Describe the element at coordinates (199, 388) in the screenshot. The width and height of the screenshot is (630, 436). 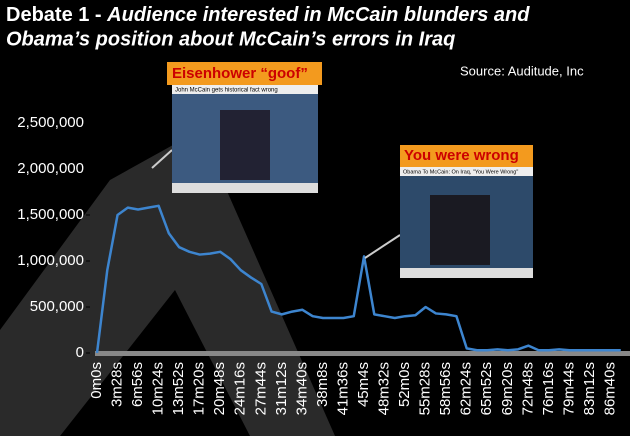
I see `x-tick-label: 17m20s` at that location.